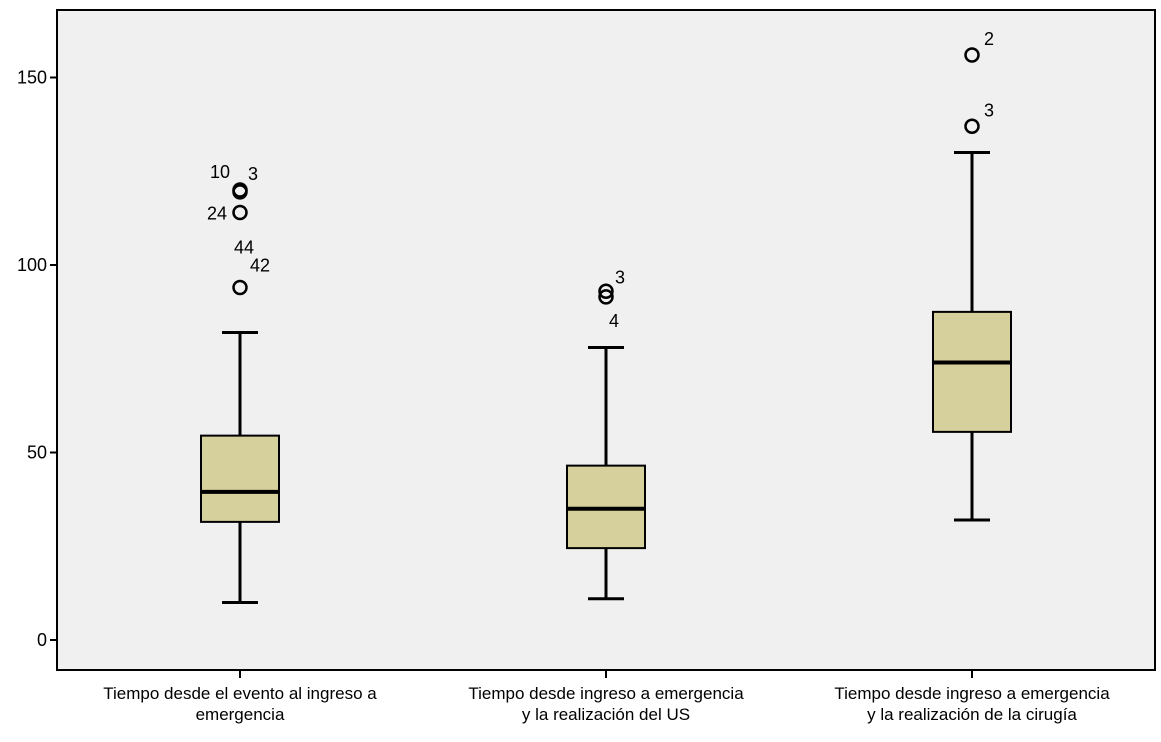 Image resolution: width=1161 pixels, height=742 pixels. Describe the element at coordinates (220, 172) in the screenshot. I see `outlier-label: 10` at that location.